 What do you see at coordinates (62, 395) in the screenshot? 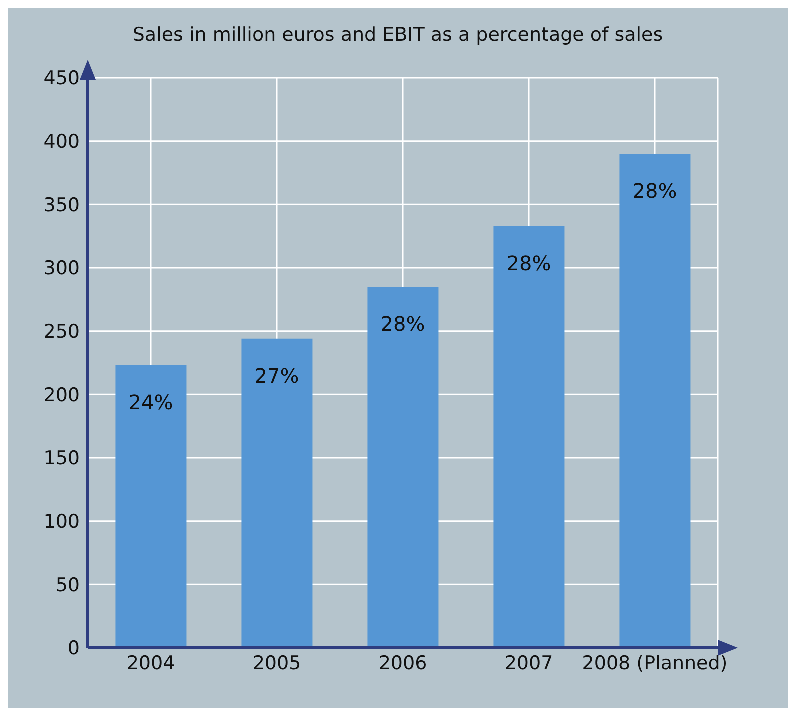
I see `y-tick-label: 200` at bounding box center [62, 395].